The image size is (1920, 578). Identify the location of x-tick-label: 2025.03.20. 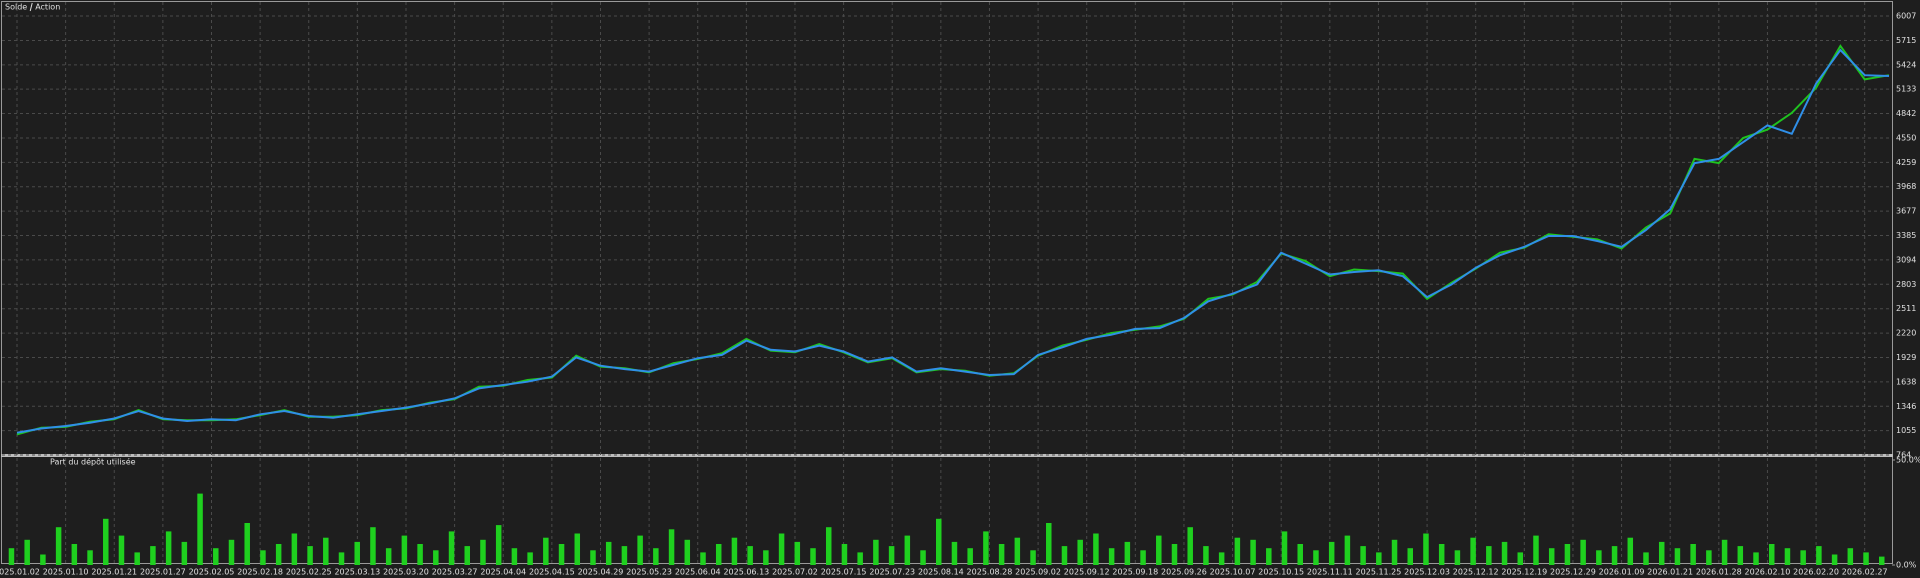
(406, 572).